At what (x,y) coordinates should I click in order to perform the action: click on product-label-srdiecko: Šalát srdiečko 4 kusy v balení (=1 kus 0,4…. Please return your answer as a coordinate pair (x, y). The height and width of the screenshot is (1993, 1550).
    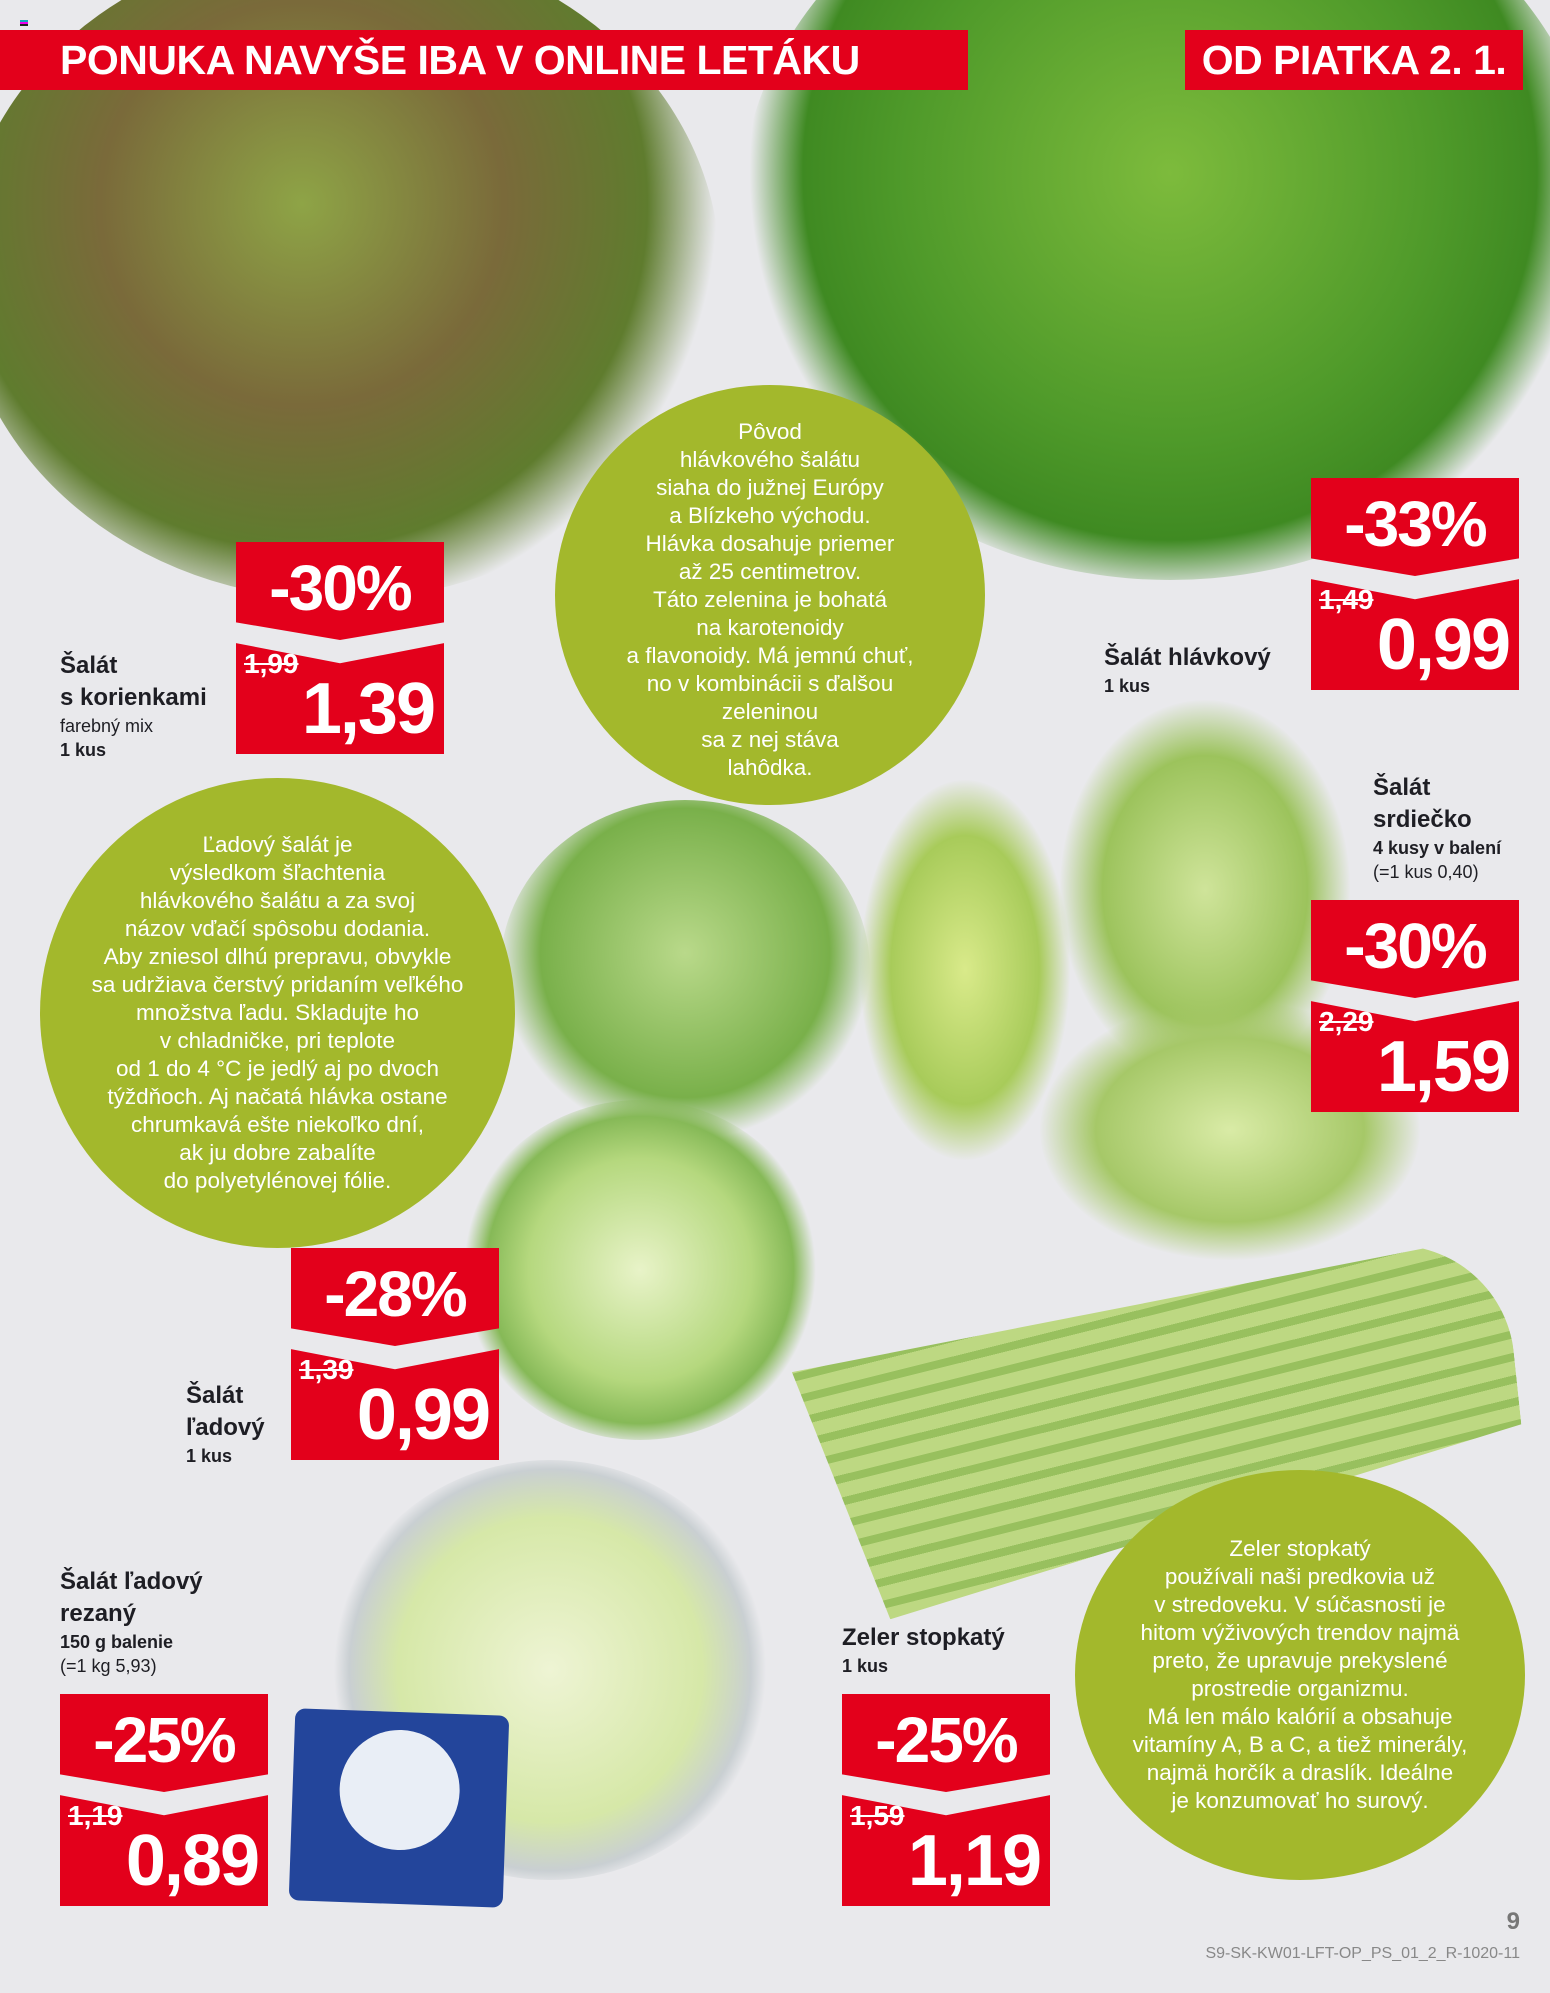
    Looking at the image, I should click on (1437, 828).